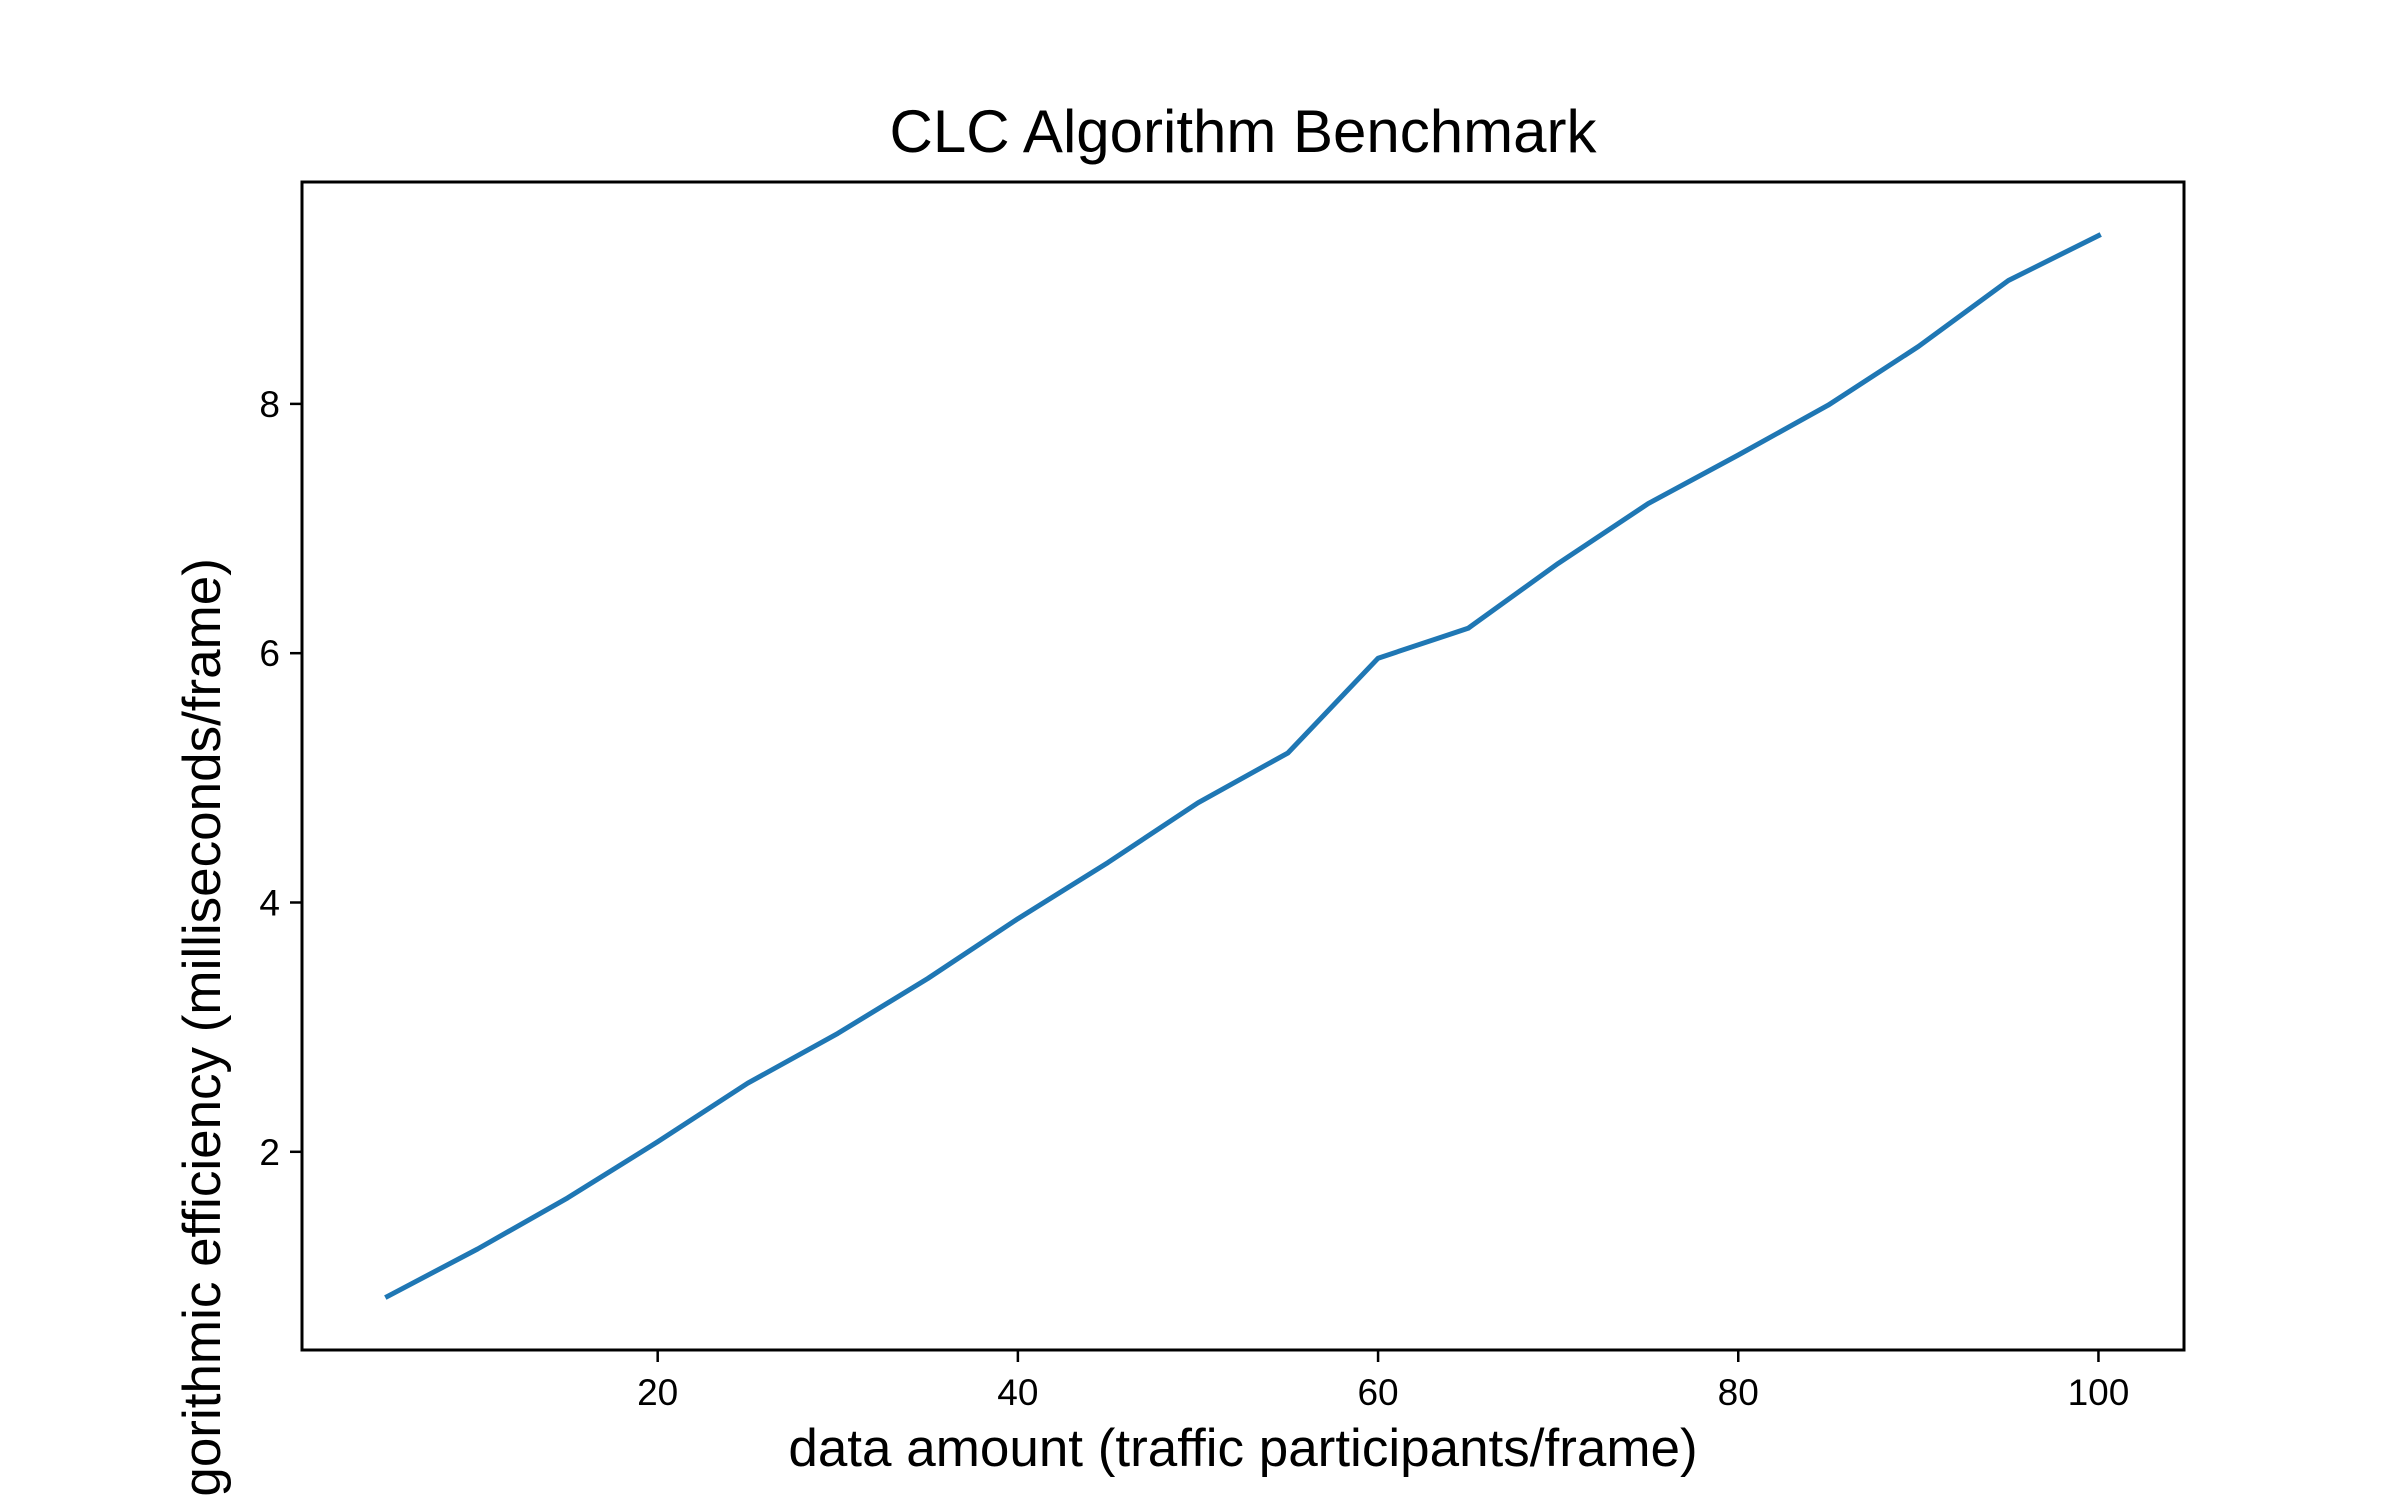 The height and width of the screenshot is (1505, 2400). Describe the element at coordinates (1242, 1448) in the screenshot. I see `x-axis-label: data amount (traffic participants/frame)` at that location.